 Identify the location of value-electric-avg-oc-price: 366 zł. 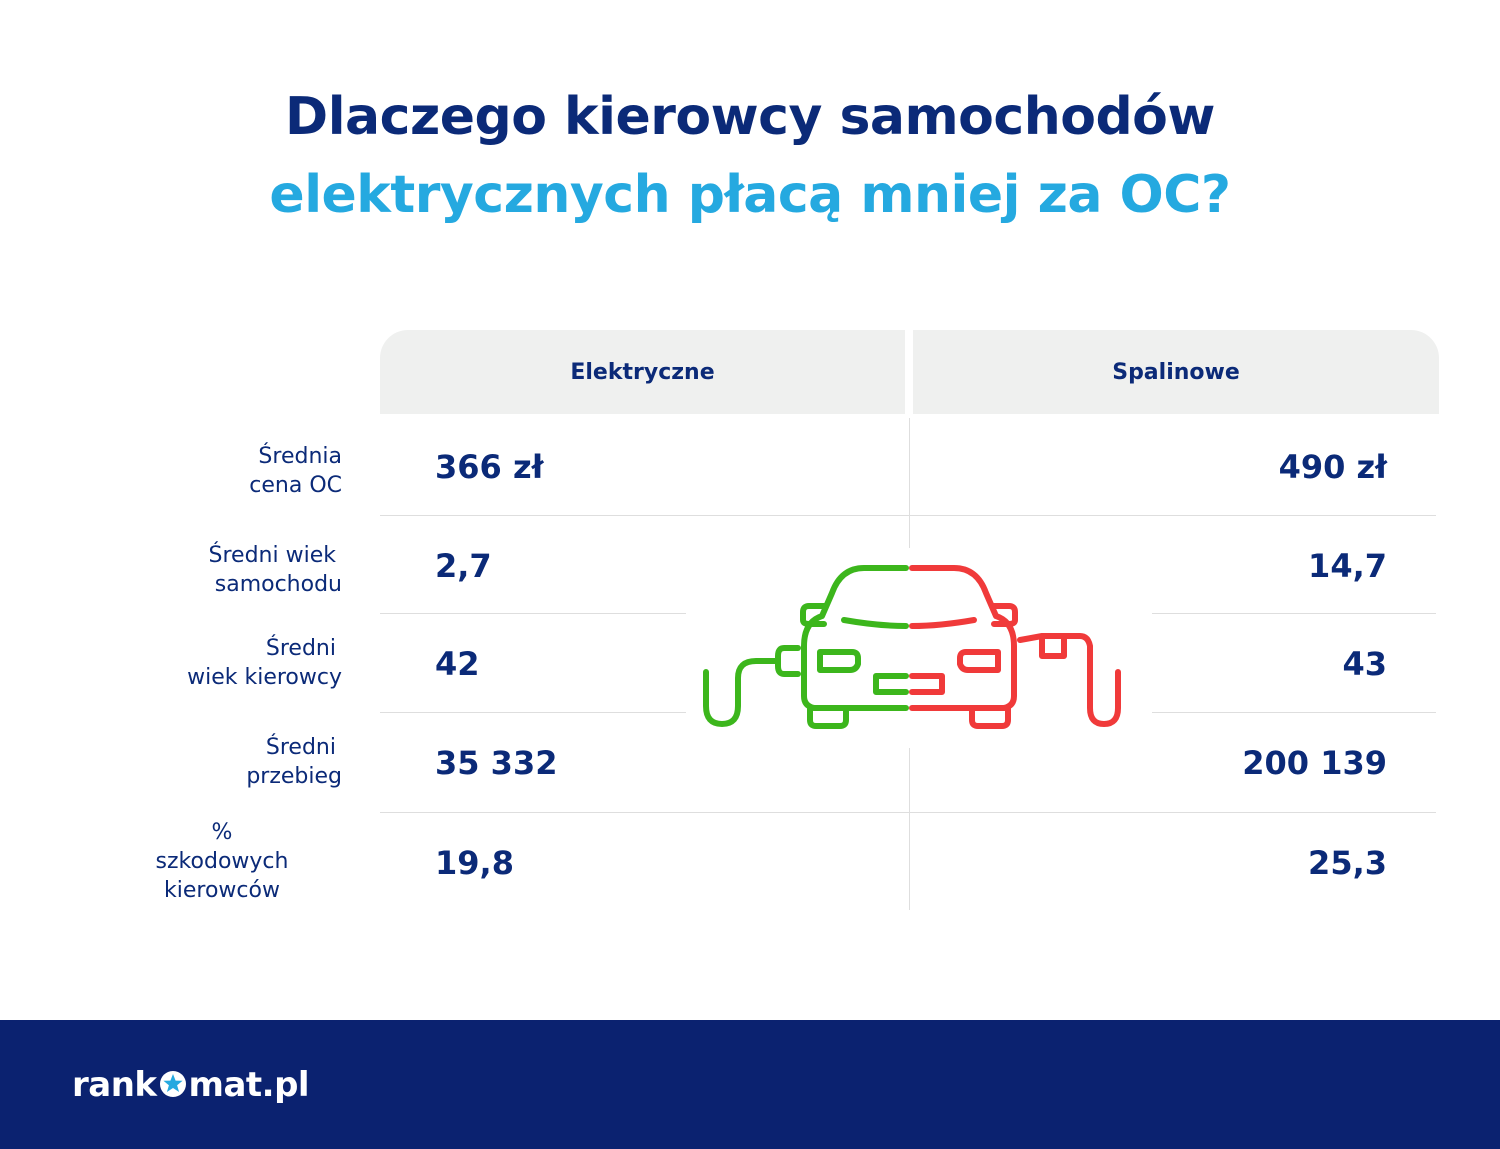
(489, 467).